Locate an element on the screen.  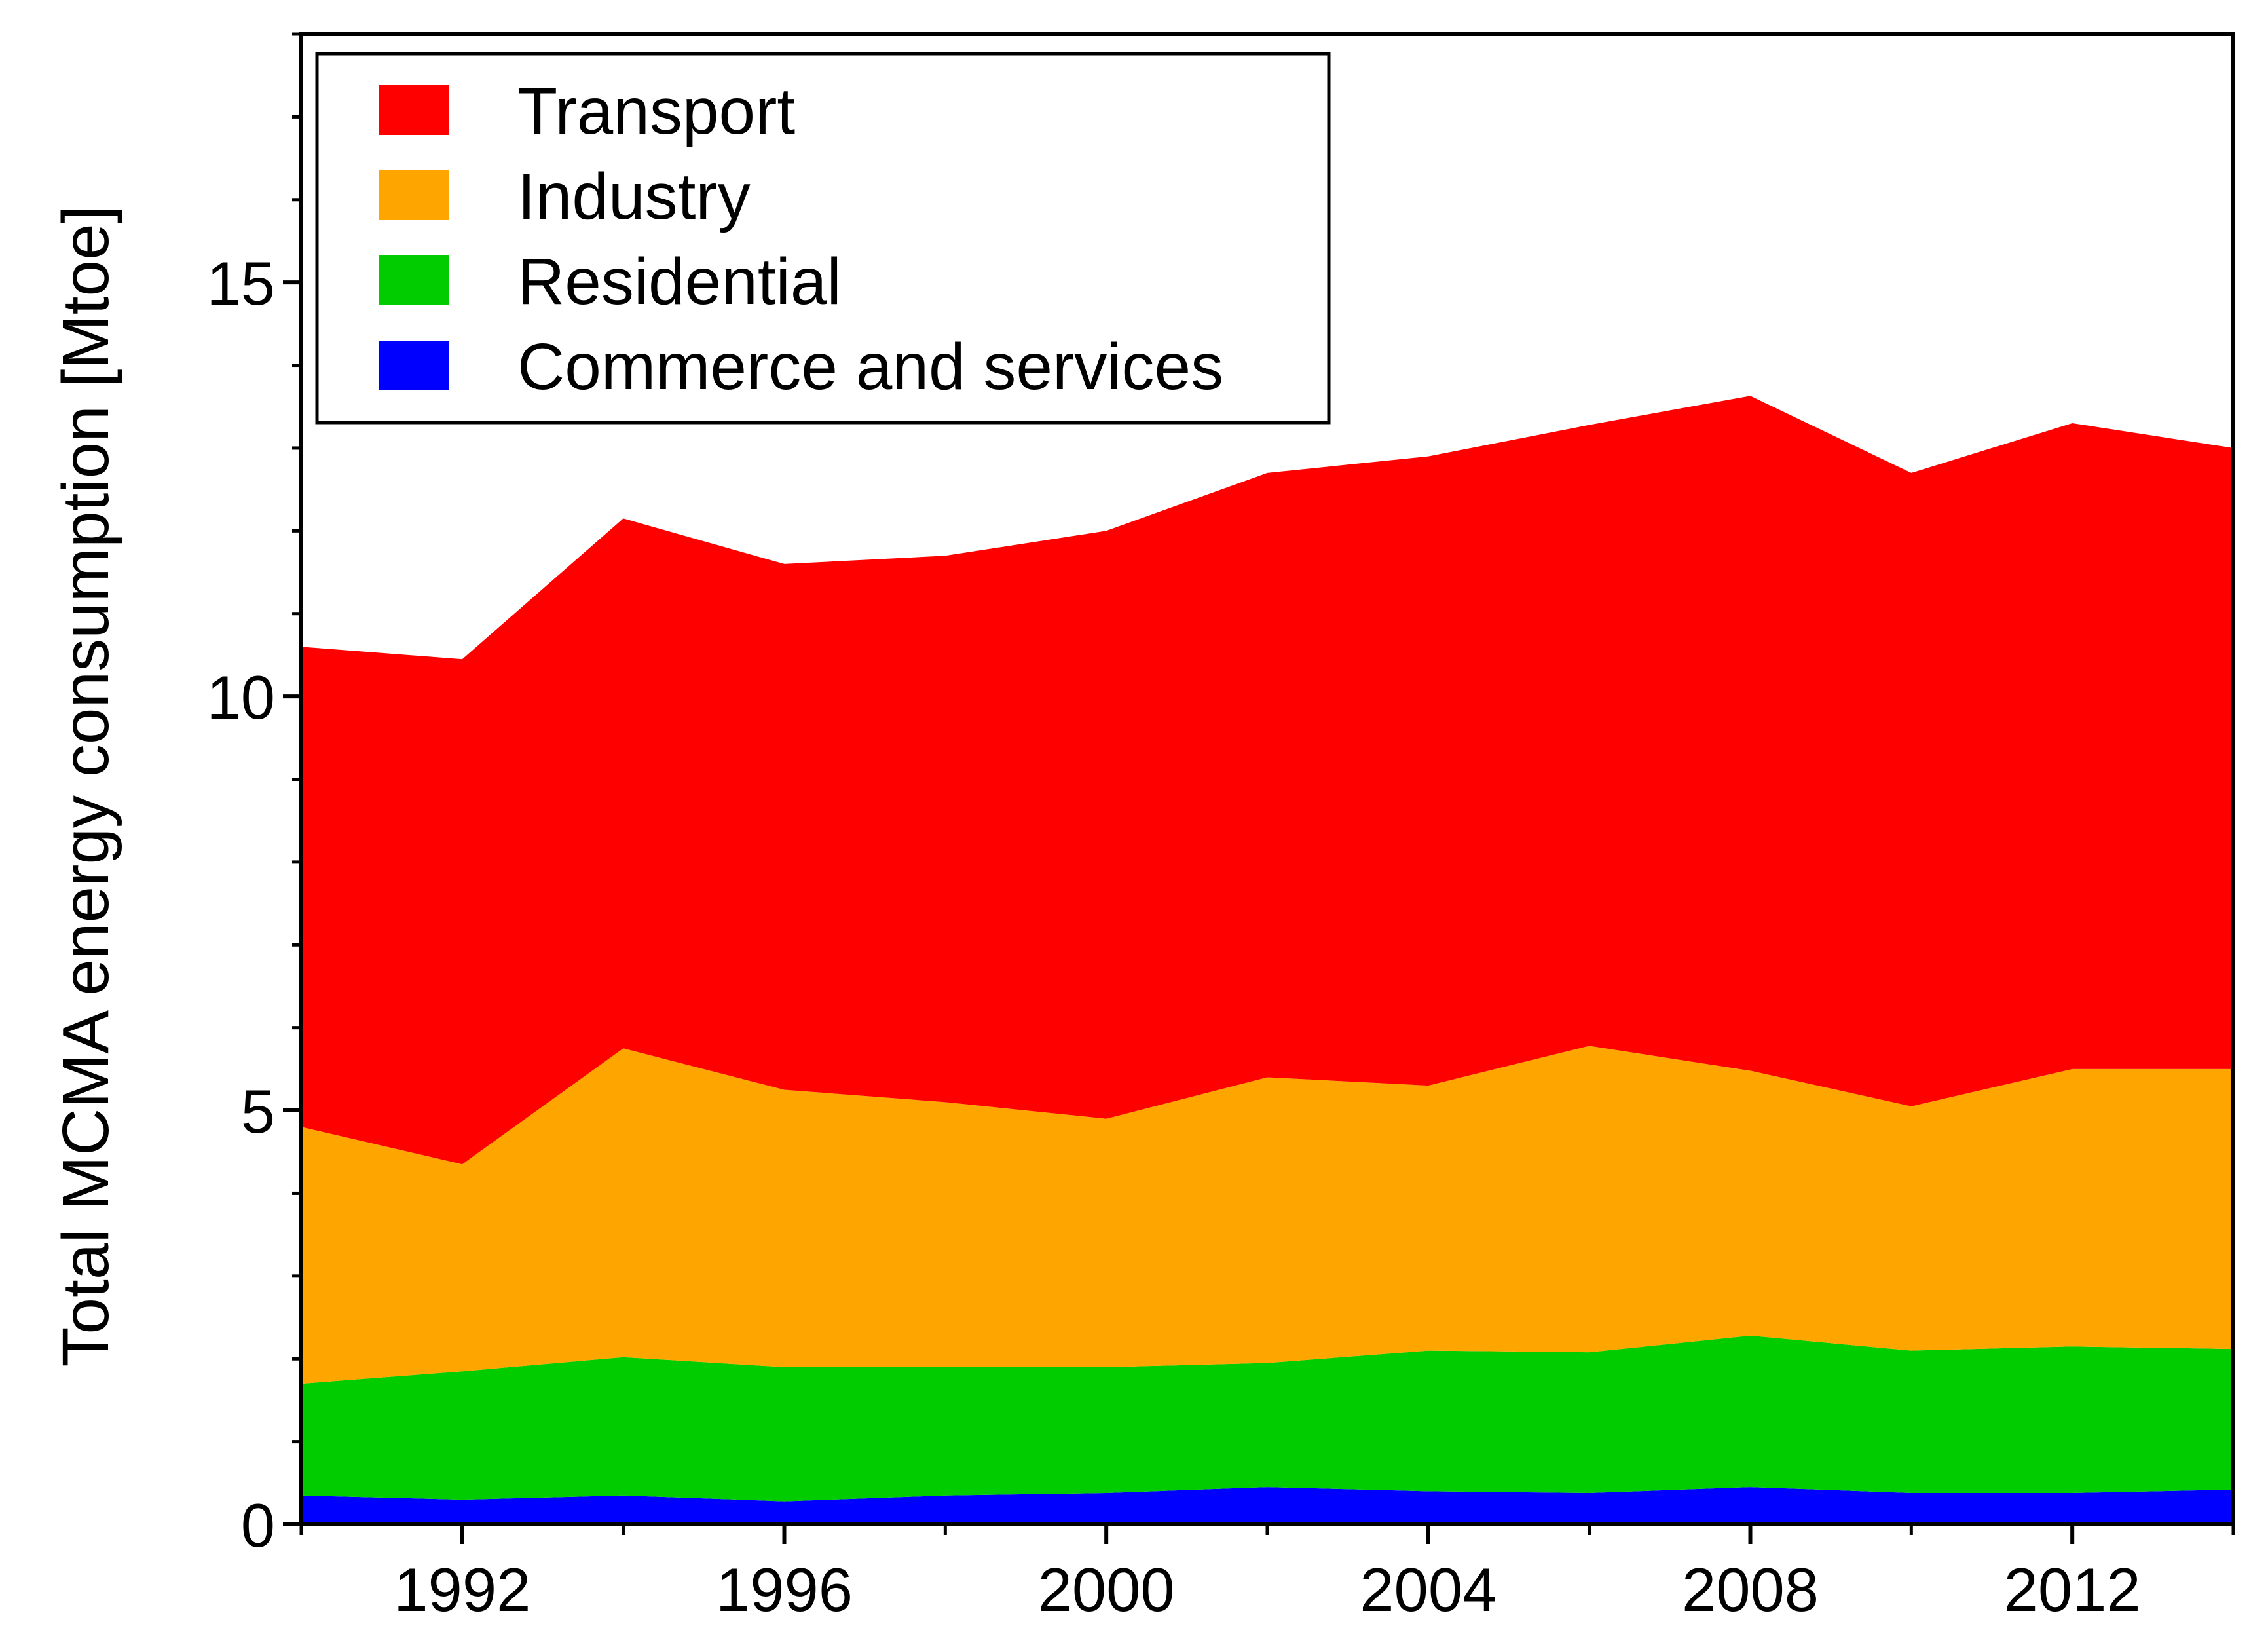
y-tick-label: 15 is located at coordinates (240, 283).